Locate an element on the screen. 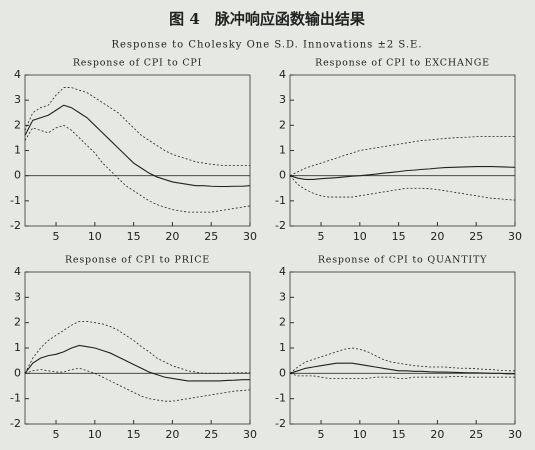 The height and width of the screenshot is (450, 535). panel-title: Response of CPI to EXCHANGE is located at coordinates (402, 63).